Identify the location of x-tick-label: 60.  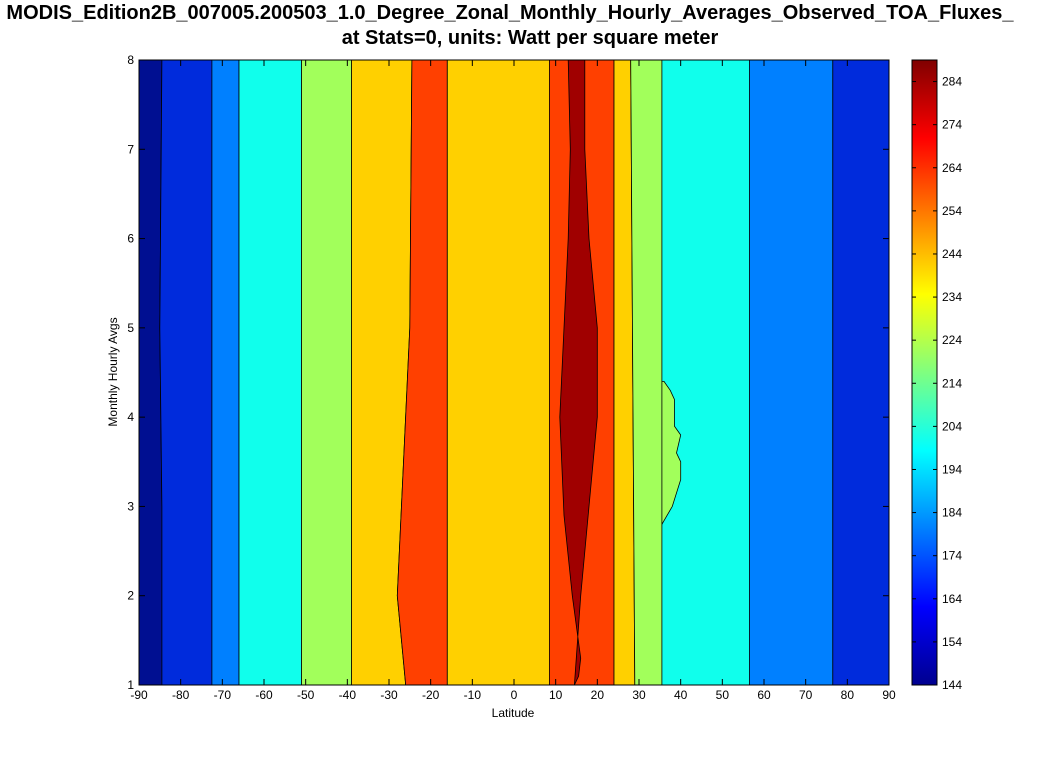
(764, 695).